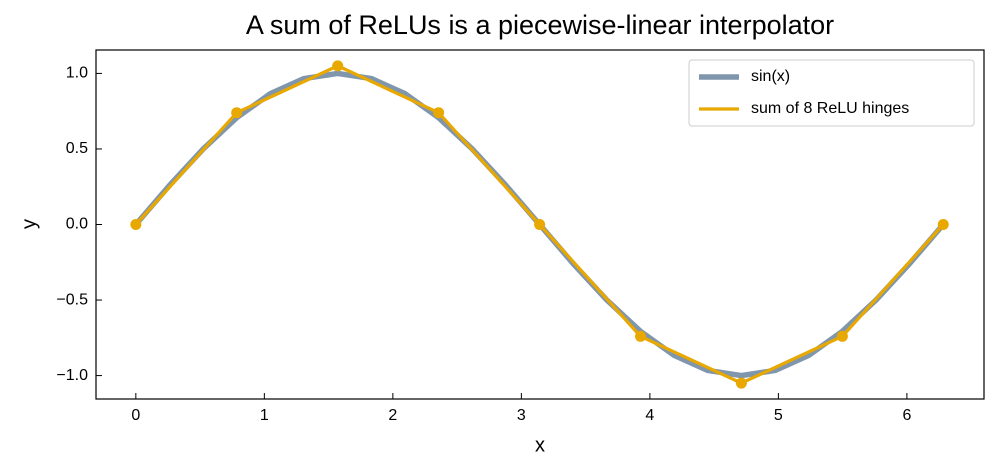  I want to click on y-axis-label: y, so click(29, 224).